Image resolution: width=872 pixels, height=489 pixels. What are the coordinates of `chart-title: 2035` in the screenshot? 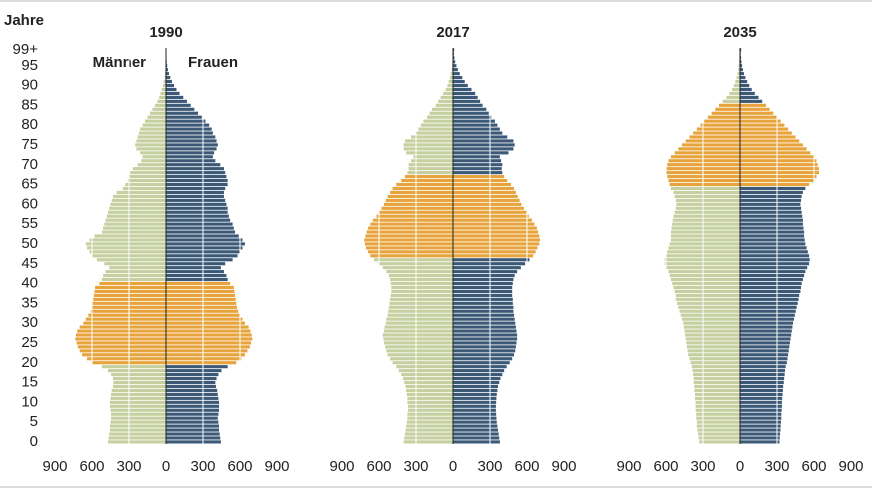 It's located at (739, 32).